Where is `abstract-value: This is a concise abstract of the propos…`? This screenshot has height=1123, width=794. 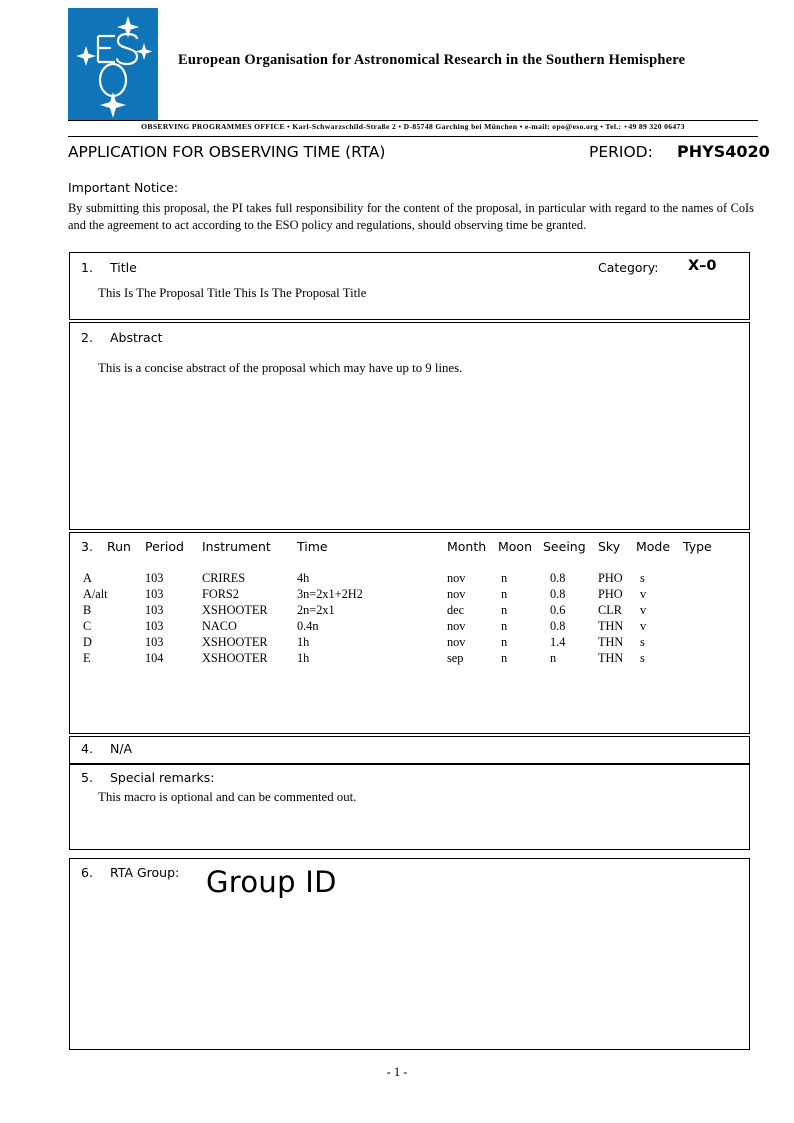 abstract-value: This is a concise abstract of the propos… is located at coordinates (280, 368).